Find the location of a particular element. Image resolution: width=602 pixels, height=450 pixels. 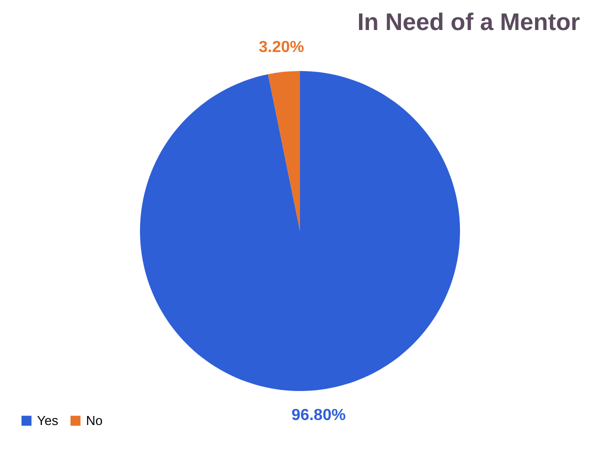

data-label: 3.20% is located at coordinates (281, 47).